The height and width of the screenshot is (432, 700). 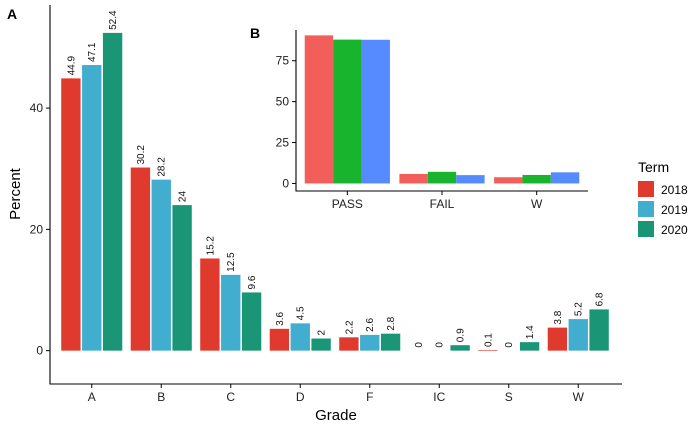 I want to click on panel-a-data-label: 1.4, so click(x=530, y=332).